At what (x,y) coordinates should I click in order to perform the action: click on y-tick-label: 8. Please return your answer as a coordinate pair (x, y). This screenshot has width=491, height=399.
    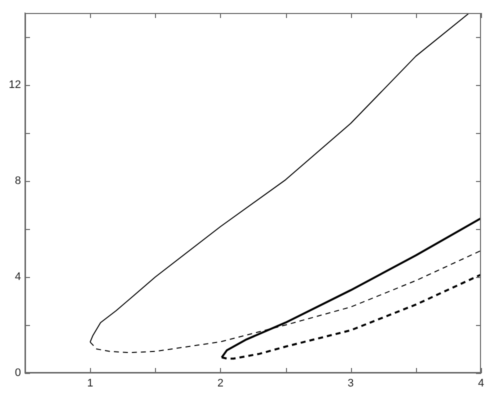
    Looking at the image, I should click on (17, 181).